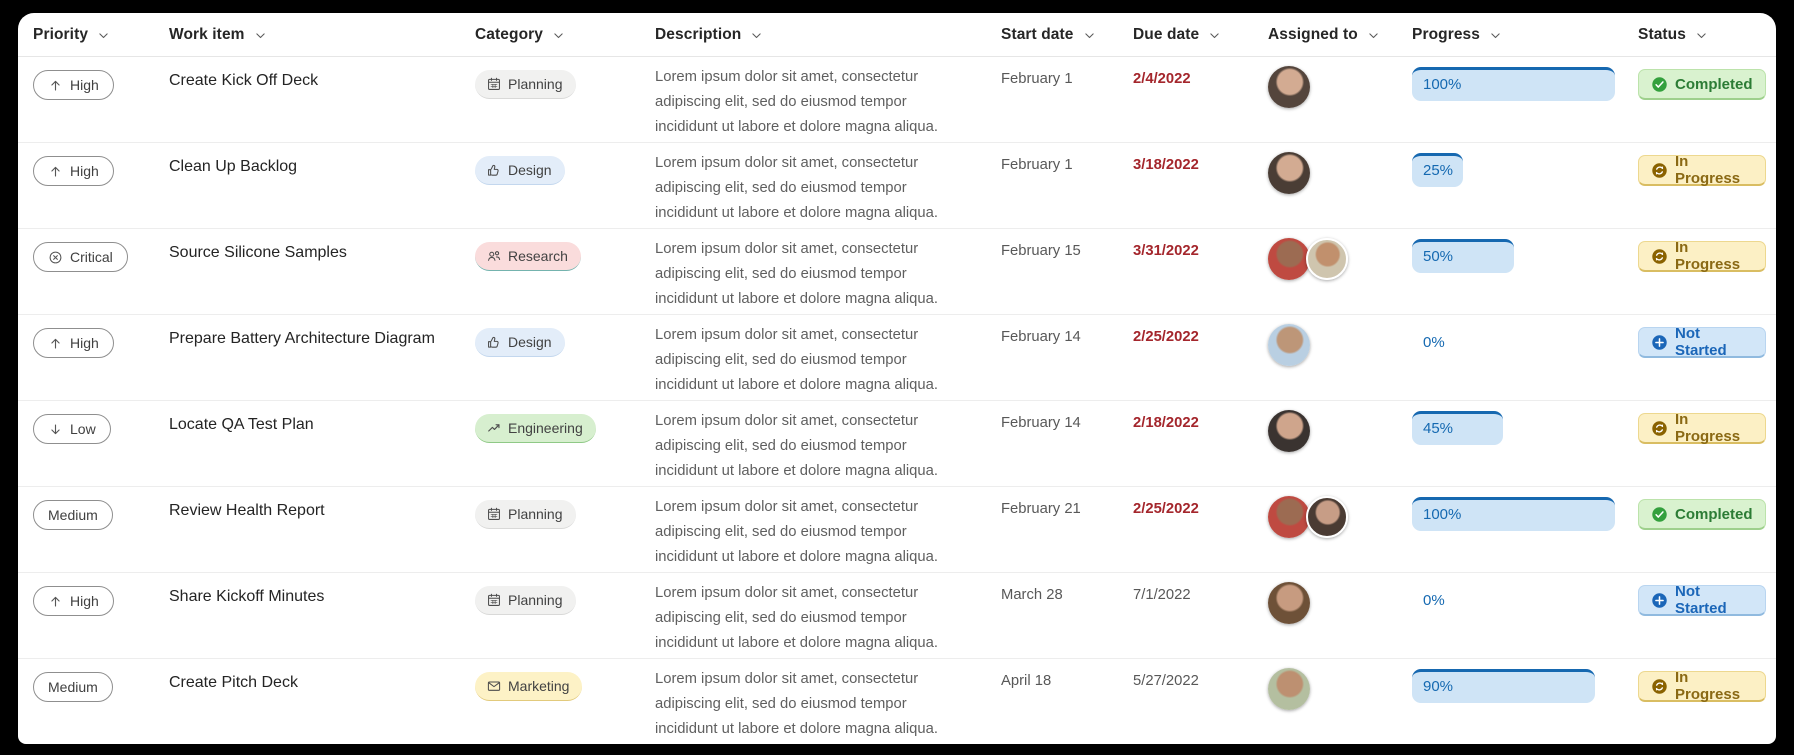 The height and width of the screenshot is (755, 1794). Describe the element at coordinates (528, 256) in the screenshot. I see `category-pill: Research` at that location.